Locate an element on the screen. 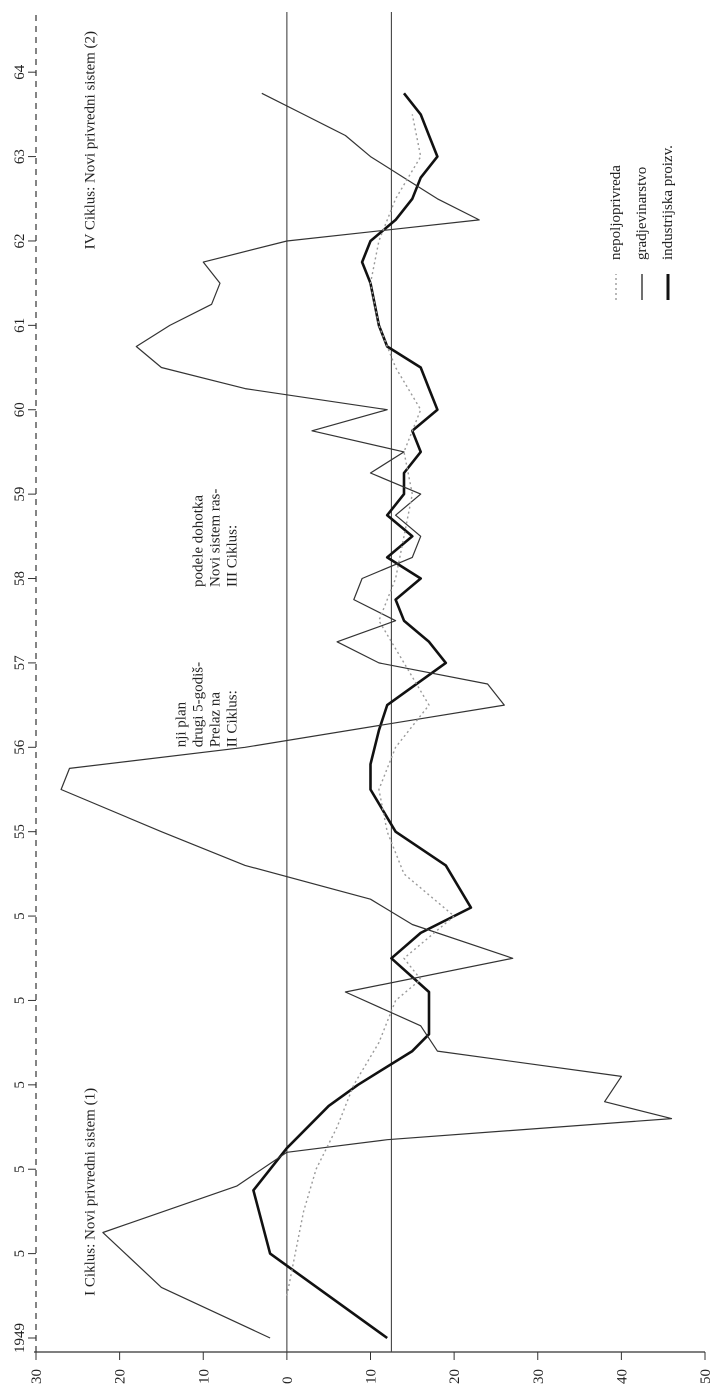  annotation-line: nji plan is located at coordinates (182, 724).